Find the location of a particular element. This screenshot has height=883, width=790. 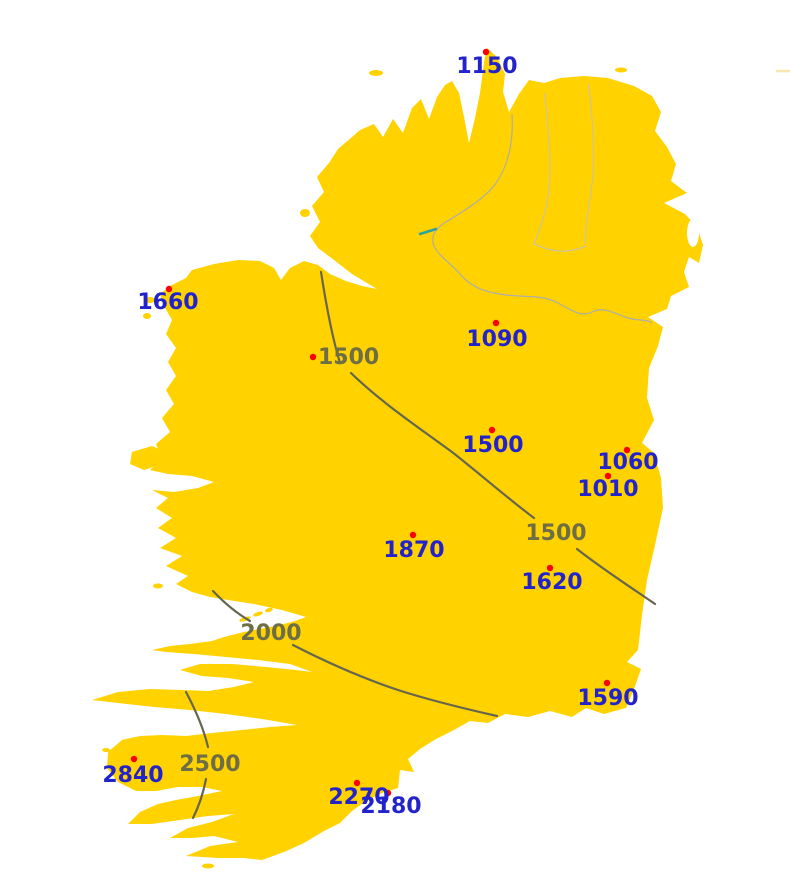

valentia-islet is located at coordinates (106, 750).